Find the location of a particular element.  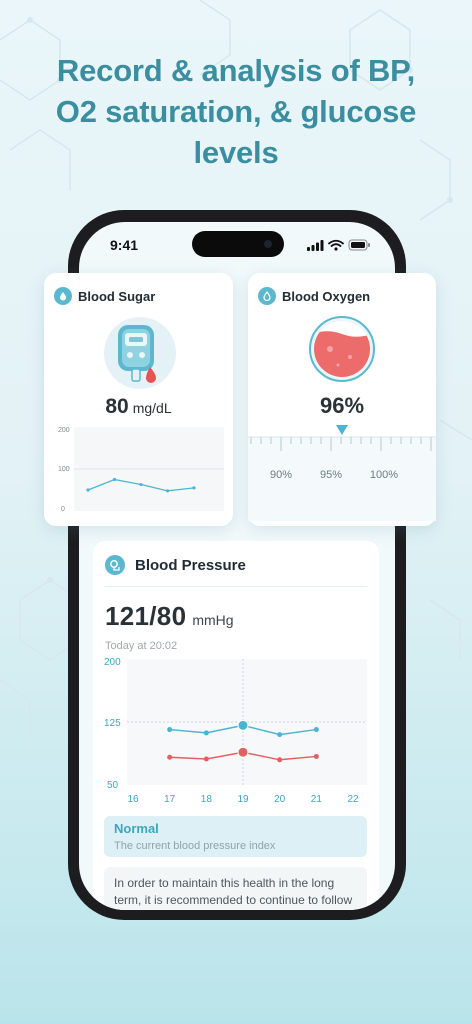

blood-sugar-value: 80 mg/dL is located at coordinates (138, 407).